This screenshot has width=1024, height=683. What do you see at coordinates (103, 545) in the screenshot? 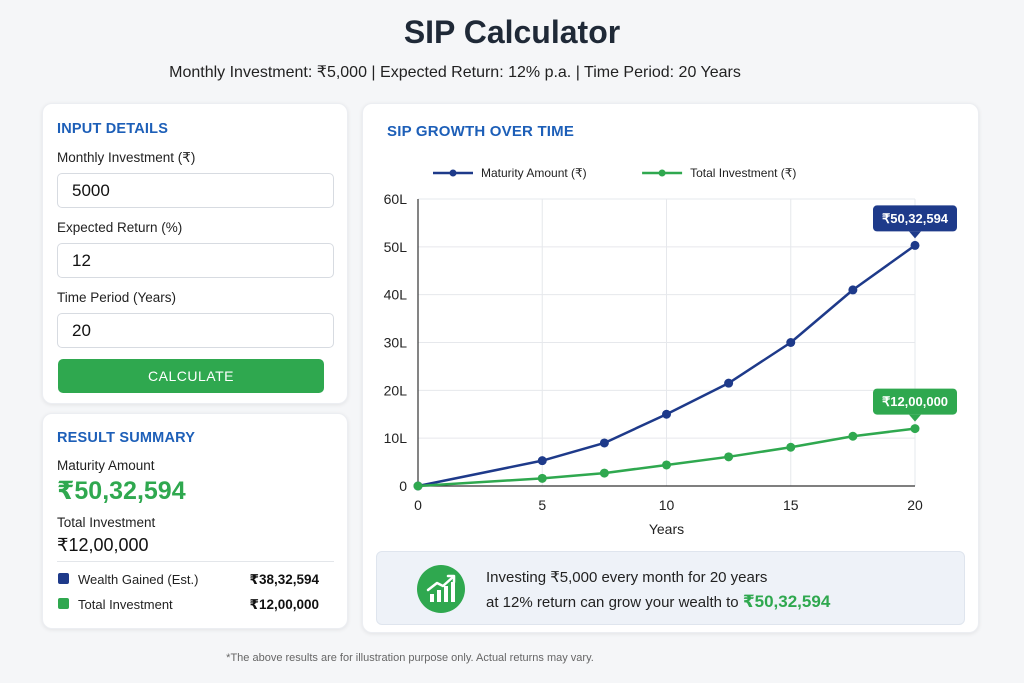
I see `total-investment-value: ₹12,00,000` at bounding box center [103, 545].